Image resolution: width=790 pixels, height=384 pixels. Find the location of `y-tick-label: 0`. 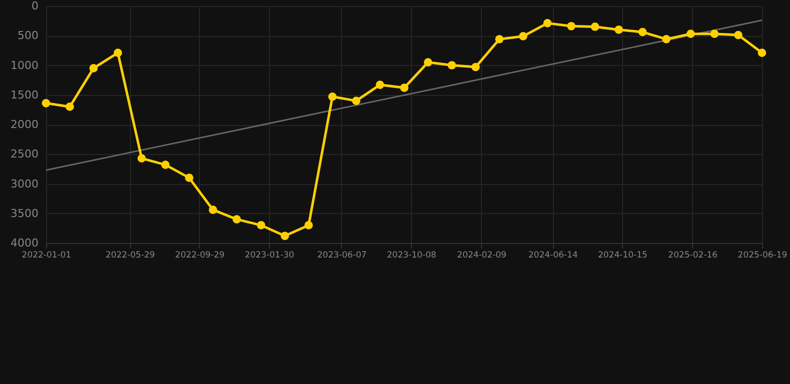

y-tick-label: 0 is located at coordinates (35, 6).